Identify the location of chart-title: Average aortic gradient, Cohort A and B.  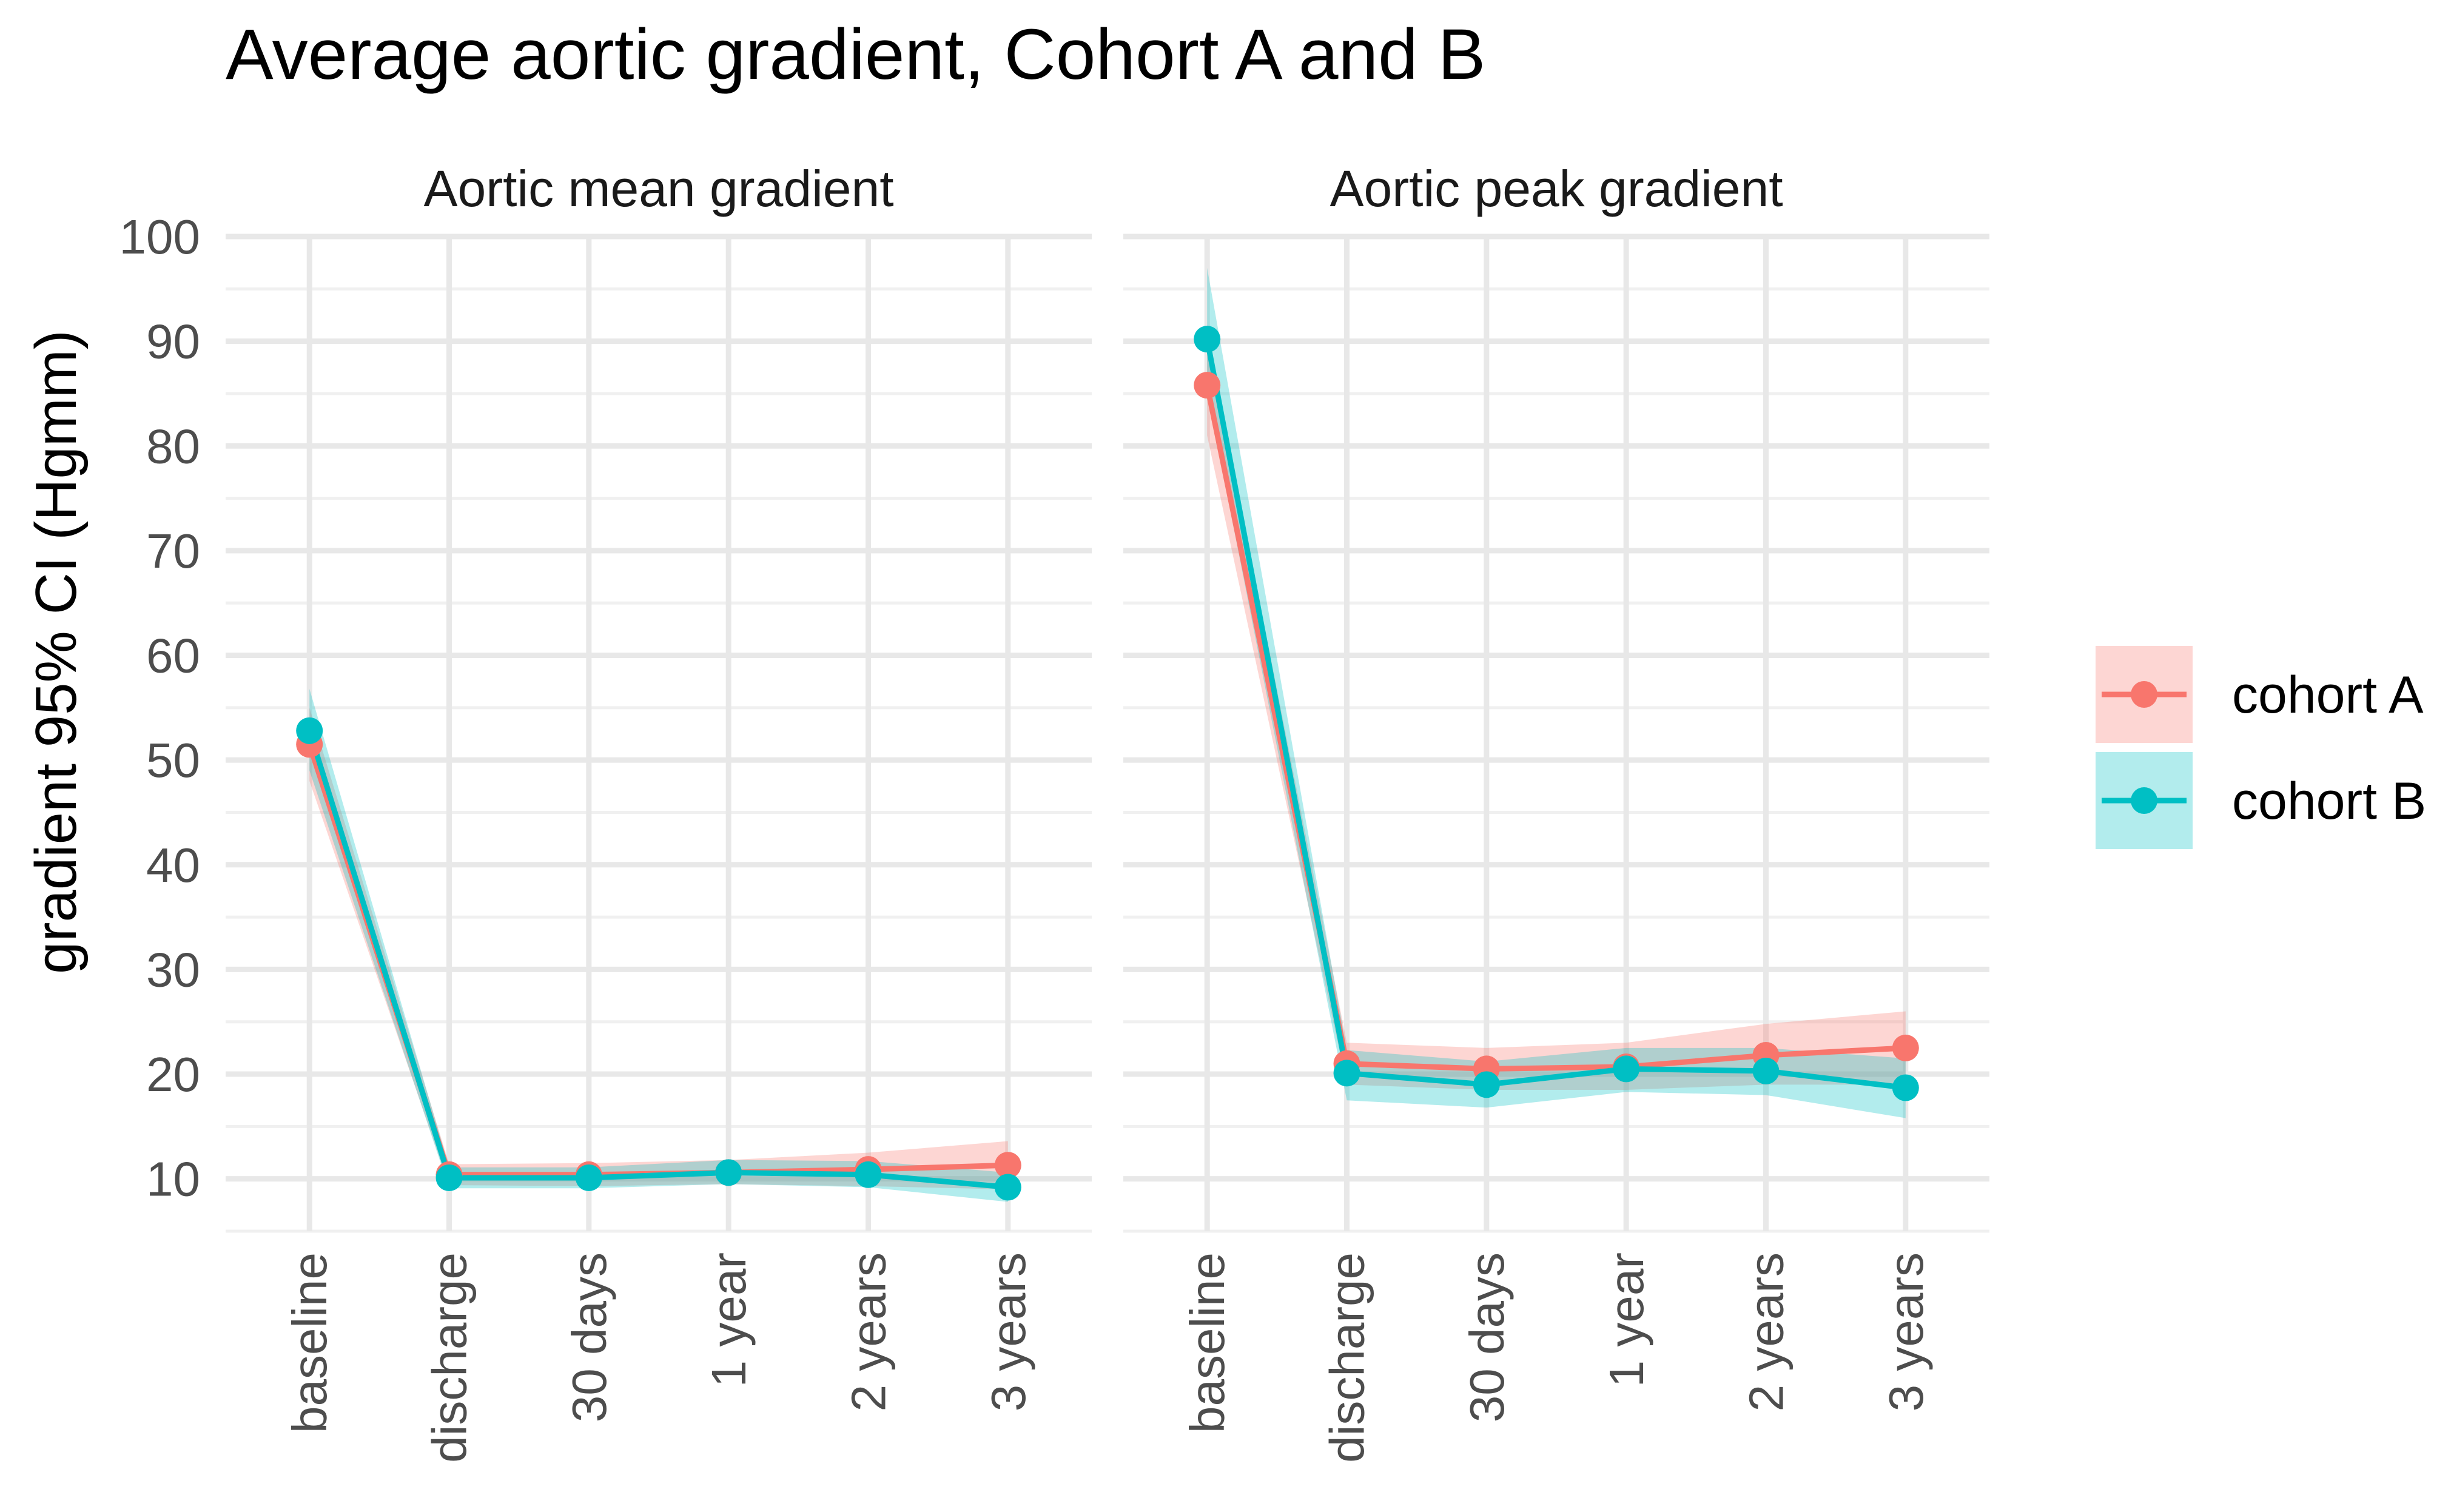
(855, 55).